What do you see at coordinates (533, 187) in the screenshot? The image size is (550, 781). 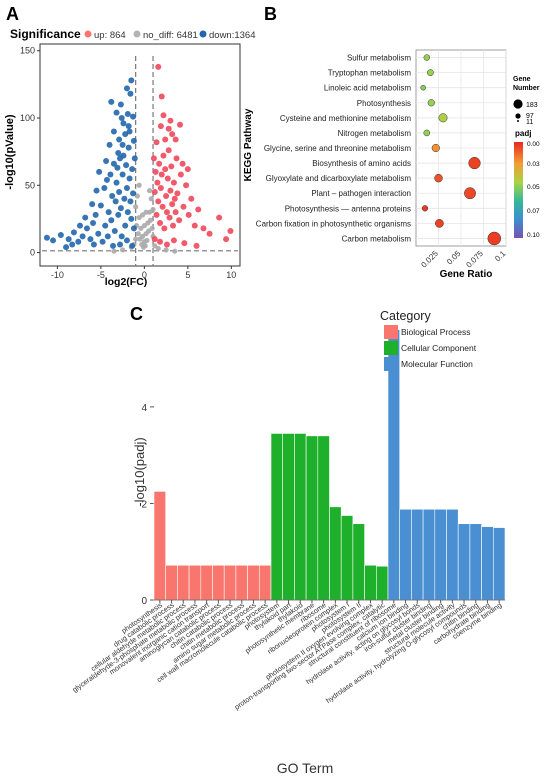 I see `padj-tick-2: 0.05` at bounding box center [533, 187].